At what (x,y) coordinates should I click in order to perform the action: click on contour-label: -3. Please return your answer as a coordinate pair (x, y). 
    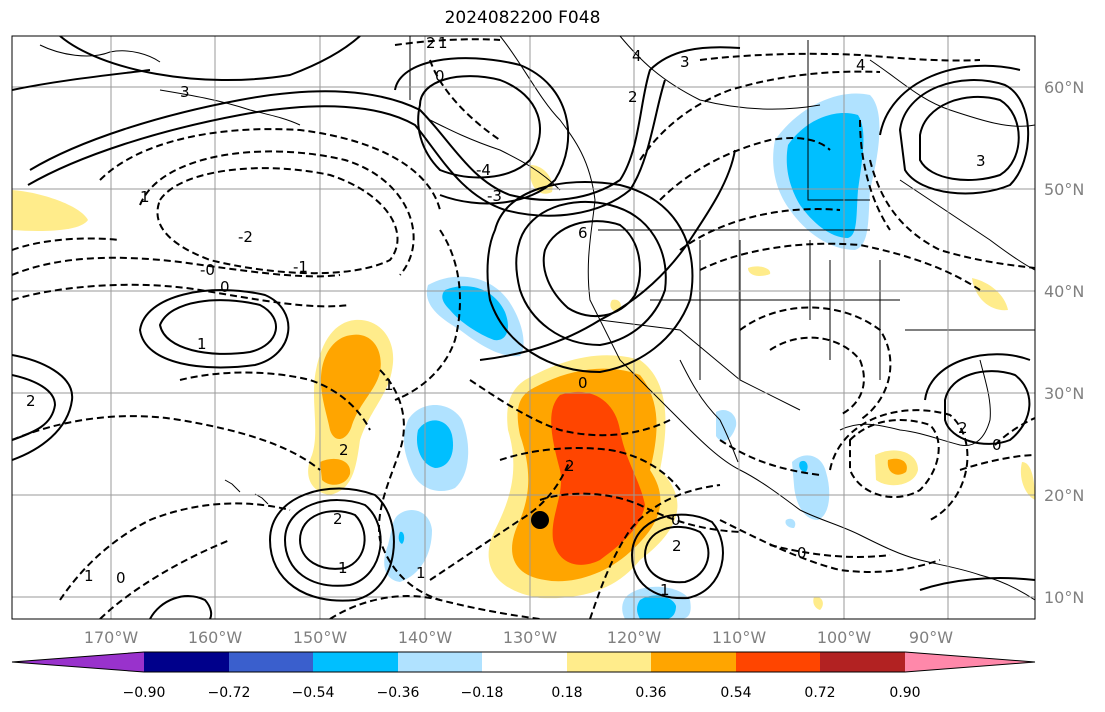
    Looking at the image, I should click on (494, 196).